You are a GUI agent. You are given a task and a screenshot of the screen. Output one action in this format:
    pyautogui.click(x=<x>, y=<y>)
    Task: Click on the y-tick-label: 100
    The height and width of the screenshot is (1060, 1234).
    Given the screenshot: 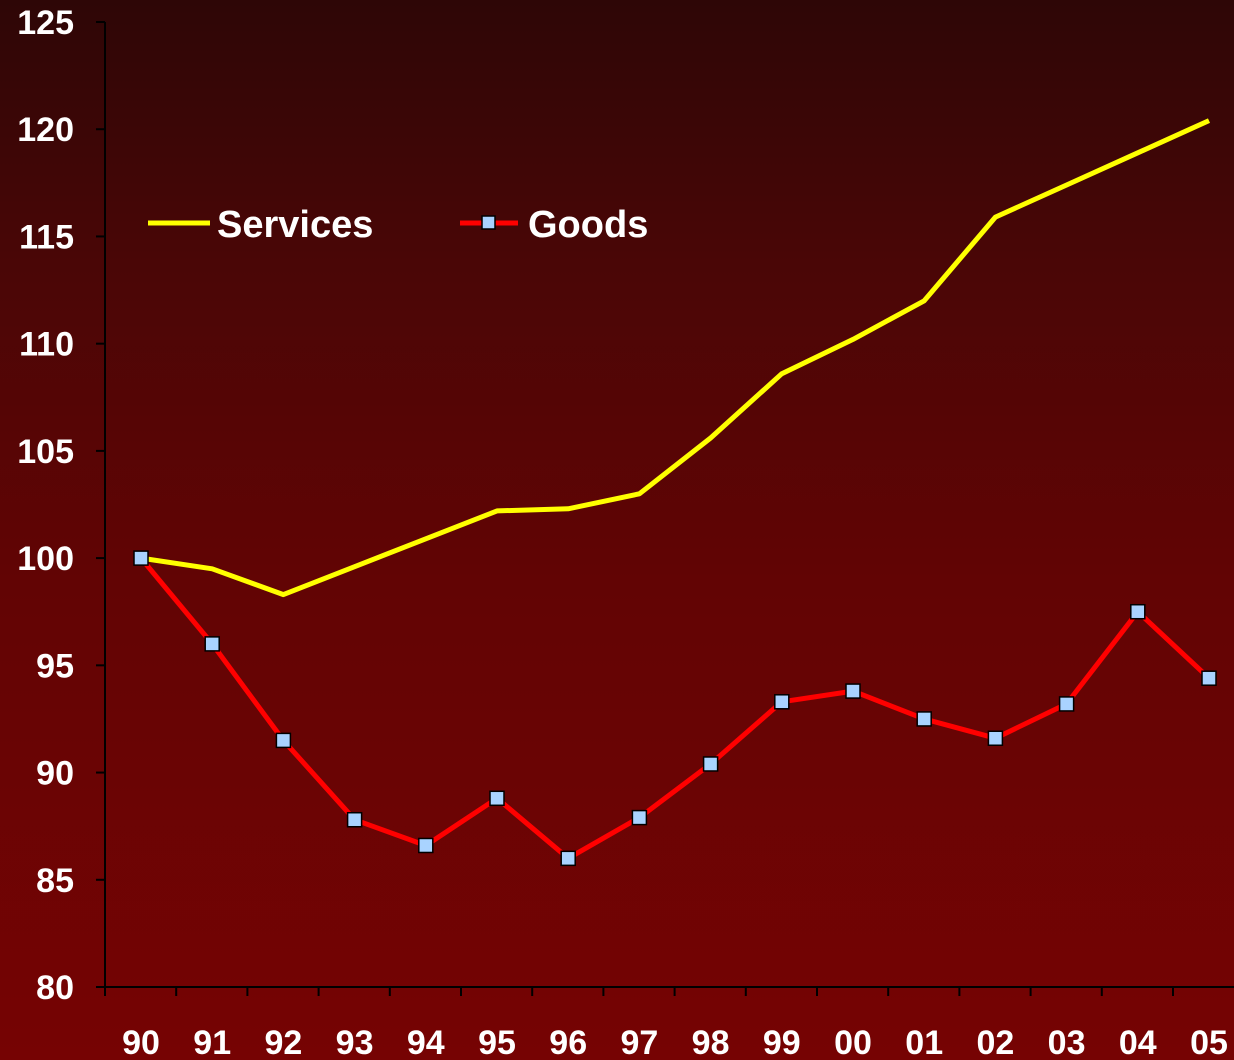 What is the action you would take?
    pyautogui.click(x=45, y=559)
    